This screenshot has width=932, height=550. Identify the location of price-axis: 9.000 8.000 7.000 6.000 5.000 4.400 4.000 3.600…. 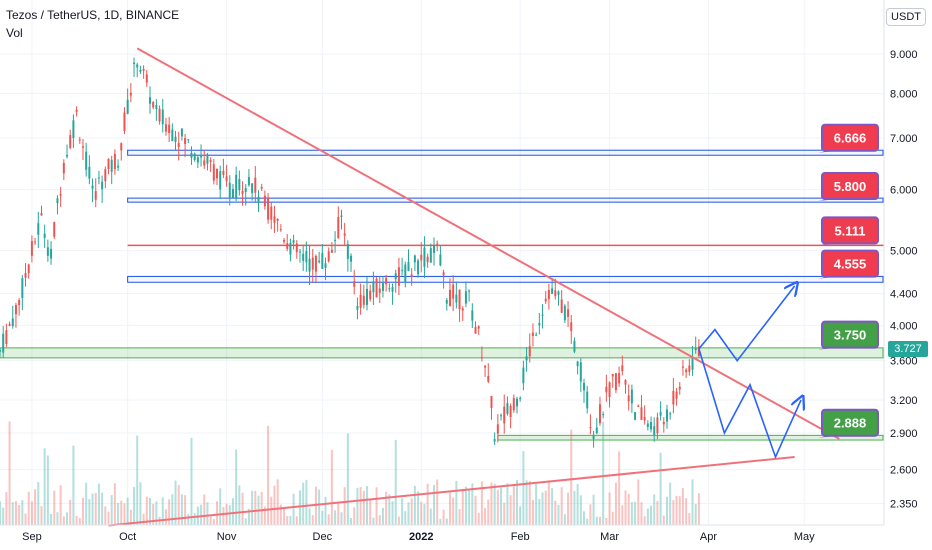
(904, 280).